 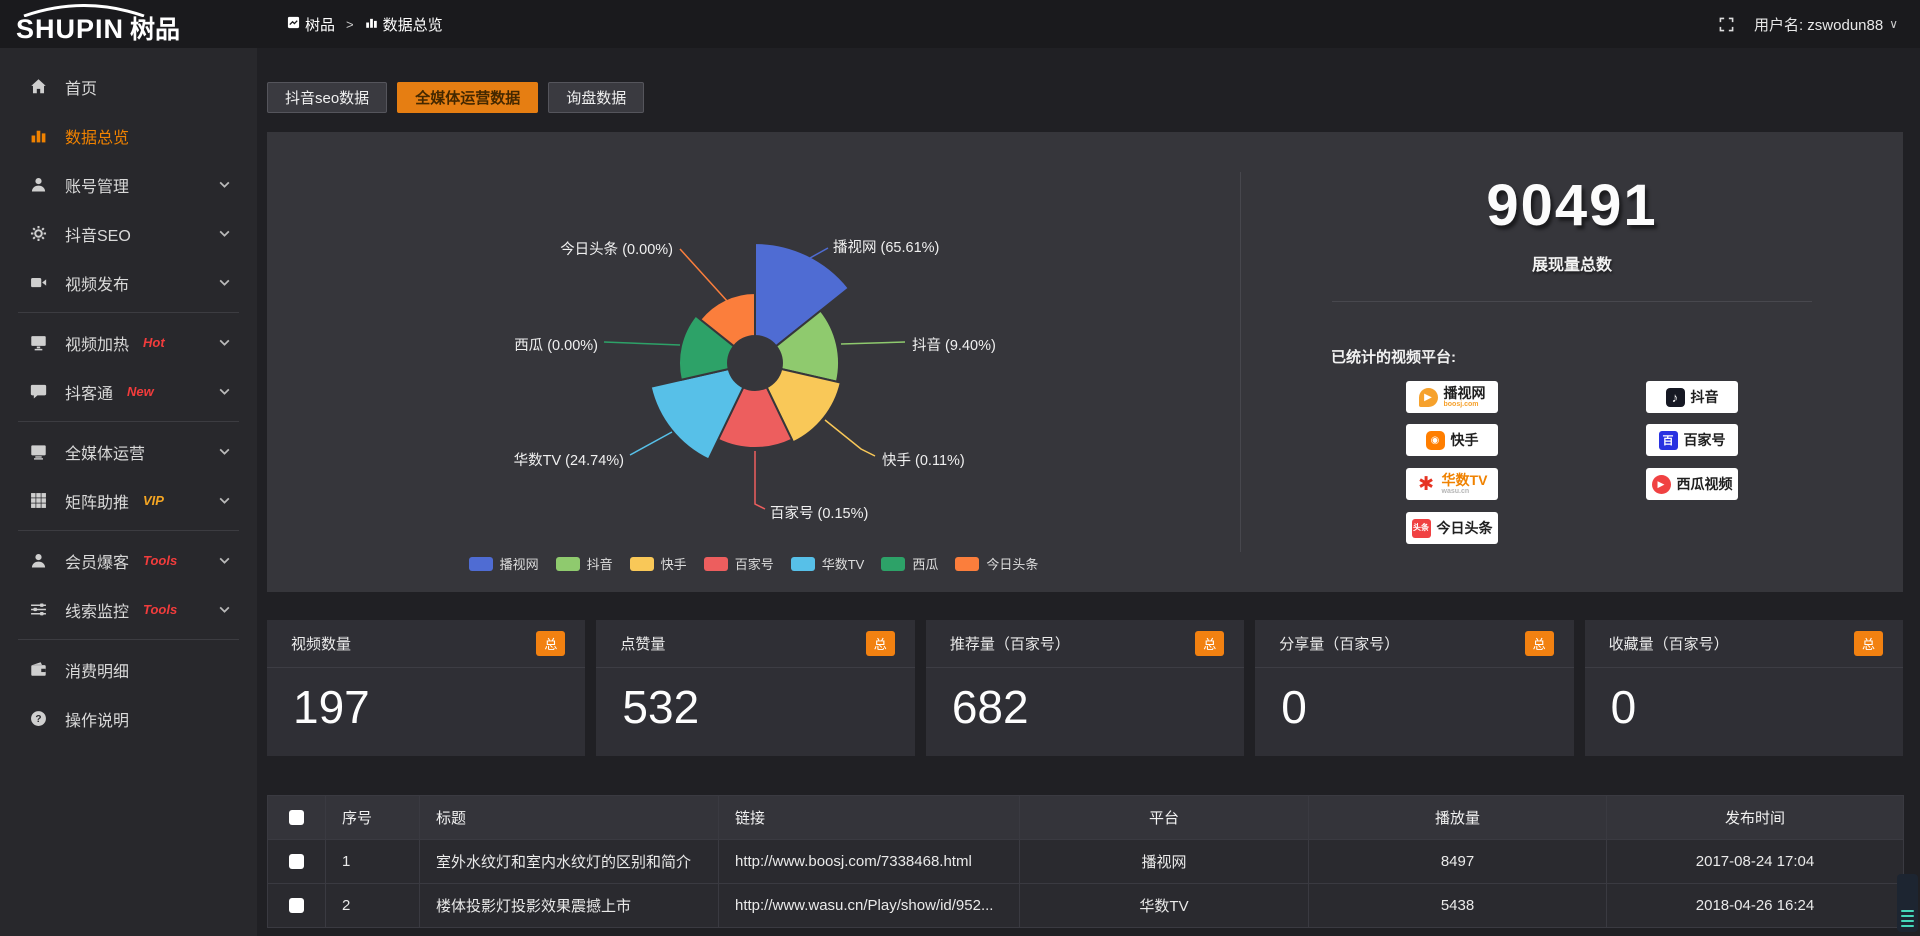 I want to click on legend-item-播视网: 播视网, so click(x=503, y=563).